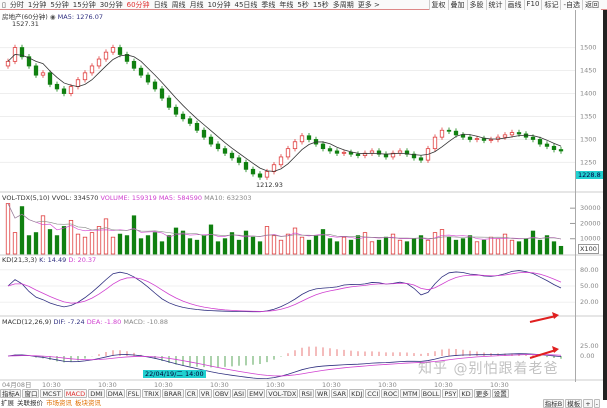  I want to click on period-tab: 多周期, so click(343, 4).